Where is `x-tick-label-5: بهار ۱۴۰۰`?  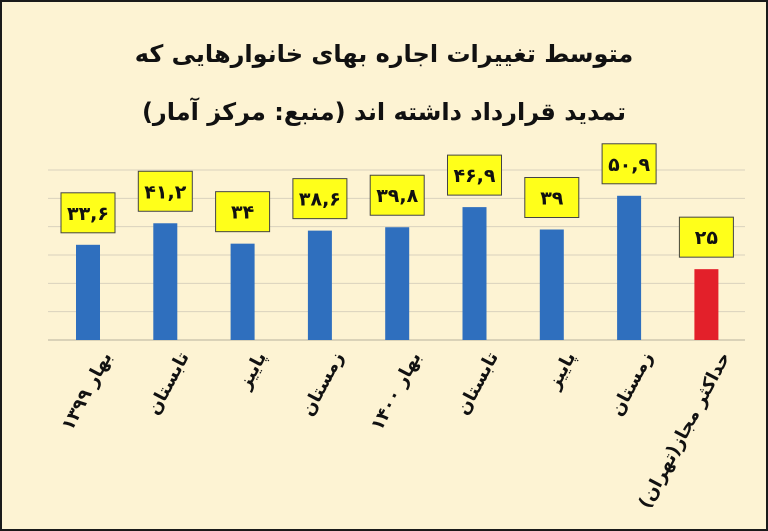
x-tick-label-5: بهار ۱۴۰۰ is located at coordinates (396, 391).